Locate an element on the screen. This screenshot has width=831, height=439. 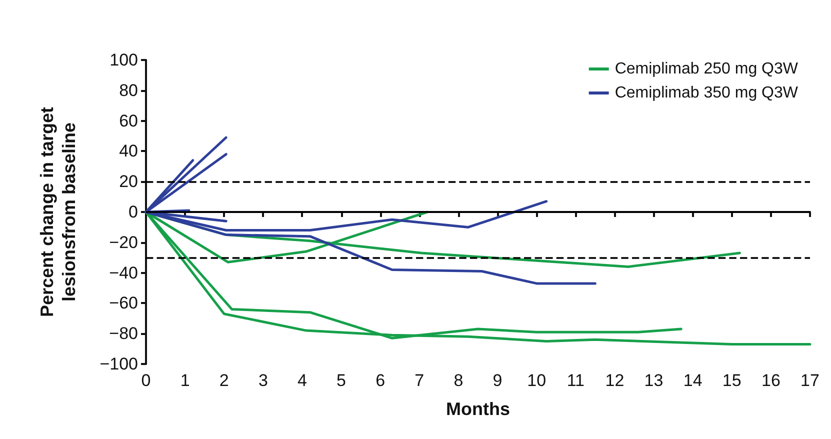
x-tick-label: 0 is located at coordinates (146, 380).